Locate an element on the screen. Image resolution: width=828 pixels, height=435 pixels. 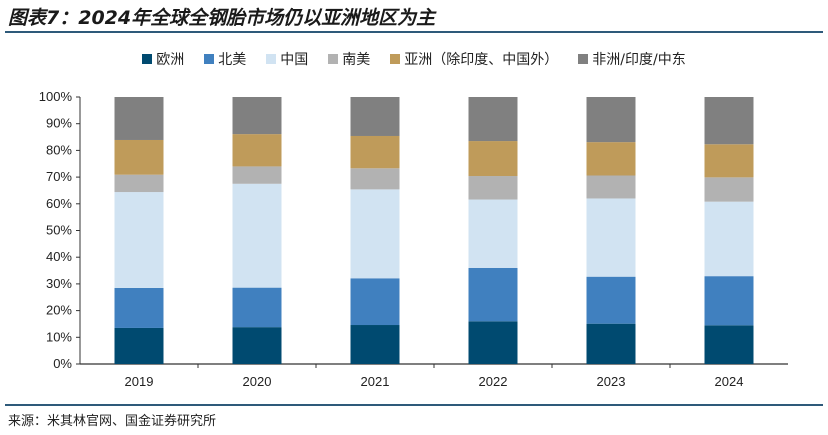
legend-label: 北美 is located at coordinates (232, 60).